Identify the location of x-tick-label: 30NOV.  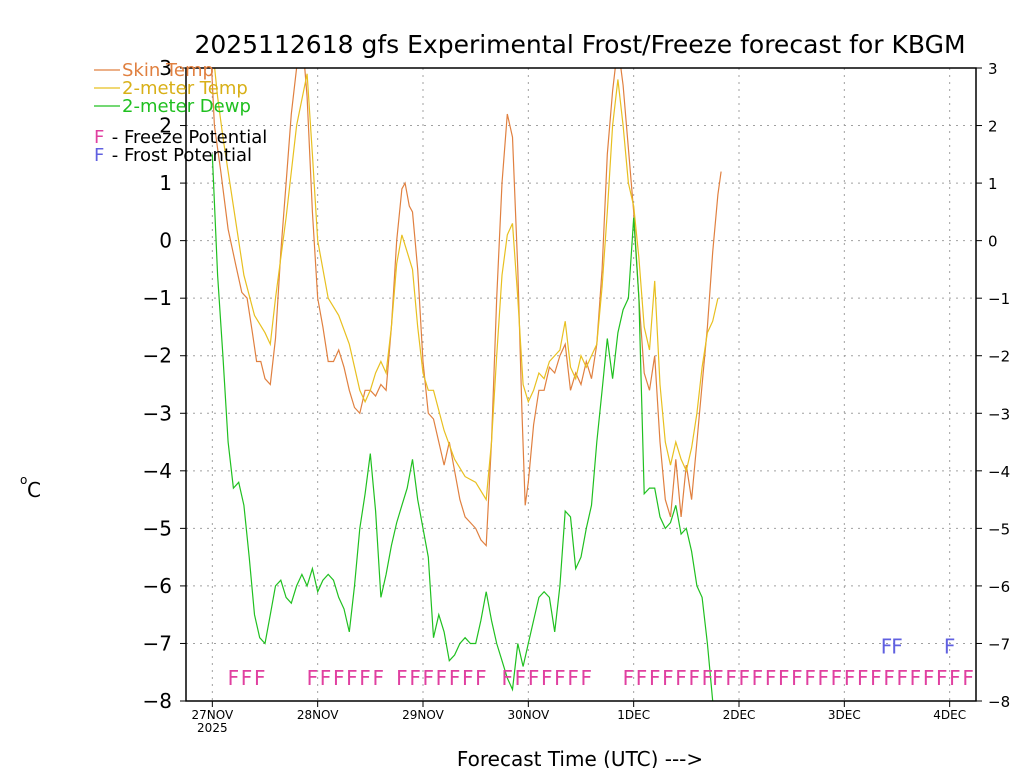
(528, 715).